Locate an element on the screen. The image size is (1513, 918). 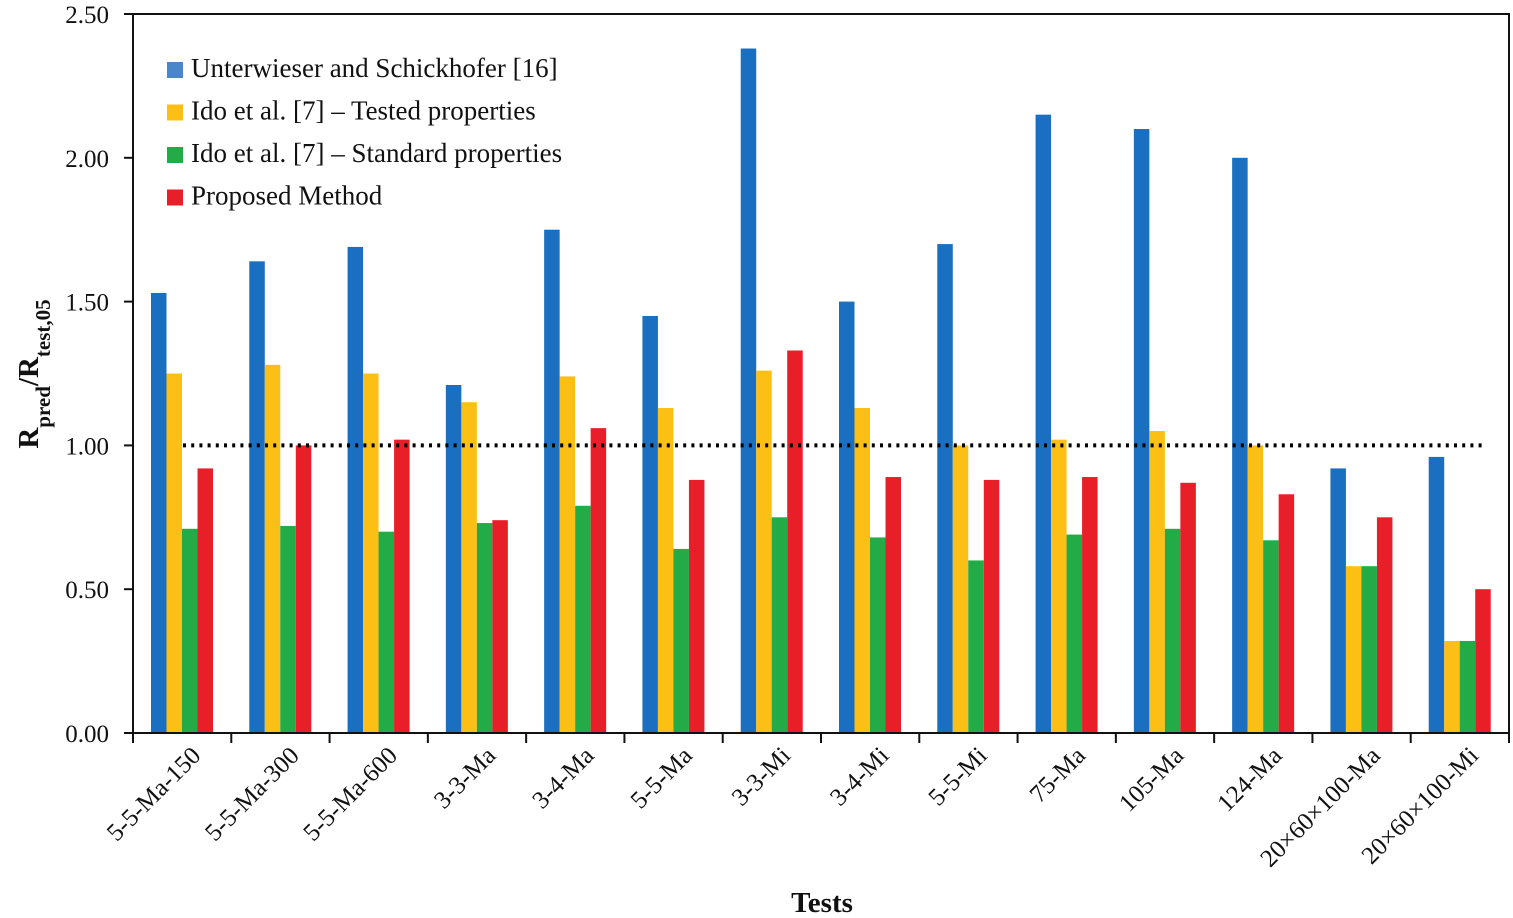
x-category-label: 5-5-Ma-150 is located at coordinates (154, 794).